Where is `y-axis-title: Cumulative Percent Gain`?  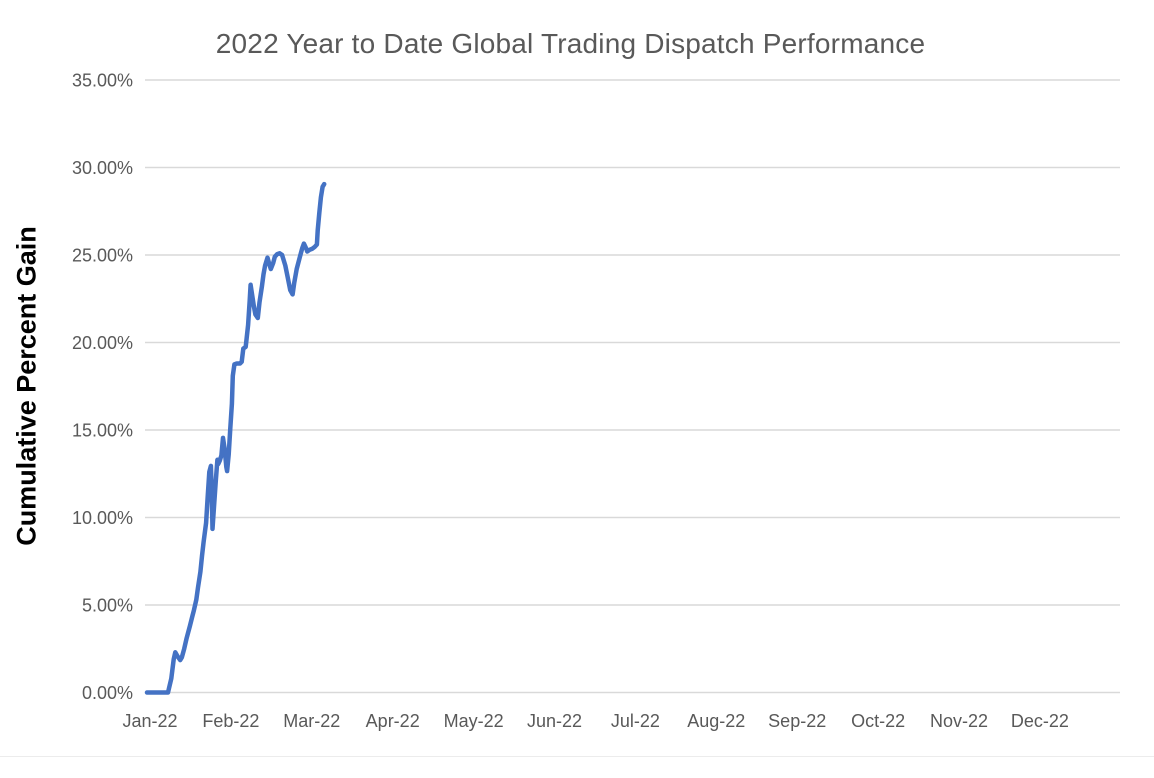 y-axis-title: Cumulative Percent Gain is located at coordinates (26, 386).